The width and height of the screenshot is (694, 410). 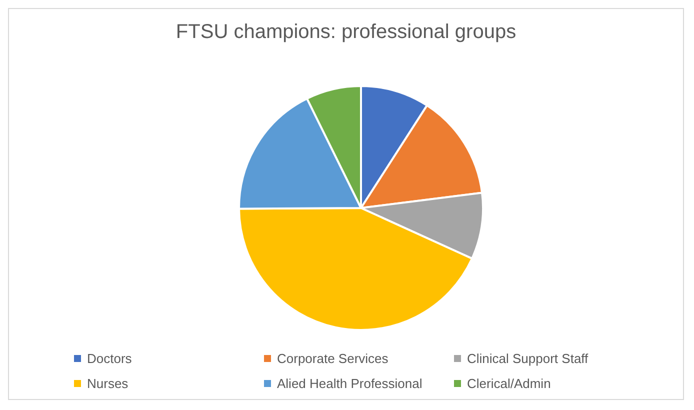 What do you see at coordinates (107, 383) in the screenshot?
I see `legend-label: Nurses` at bounding box center [107, 383].